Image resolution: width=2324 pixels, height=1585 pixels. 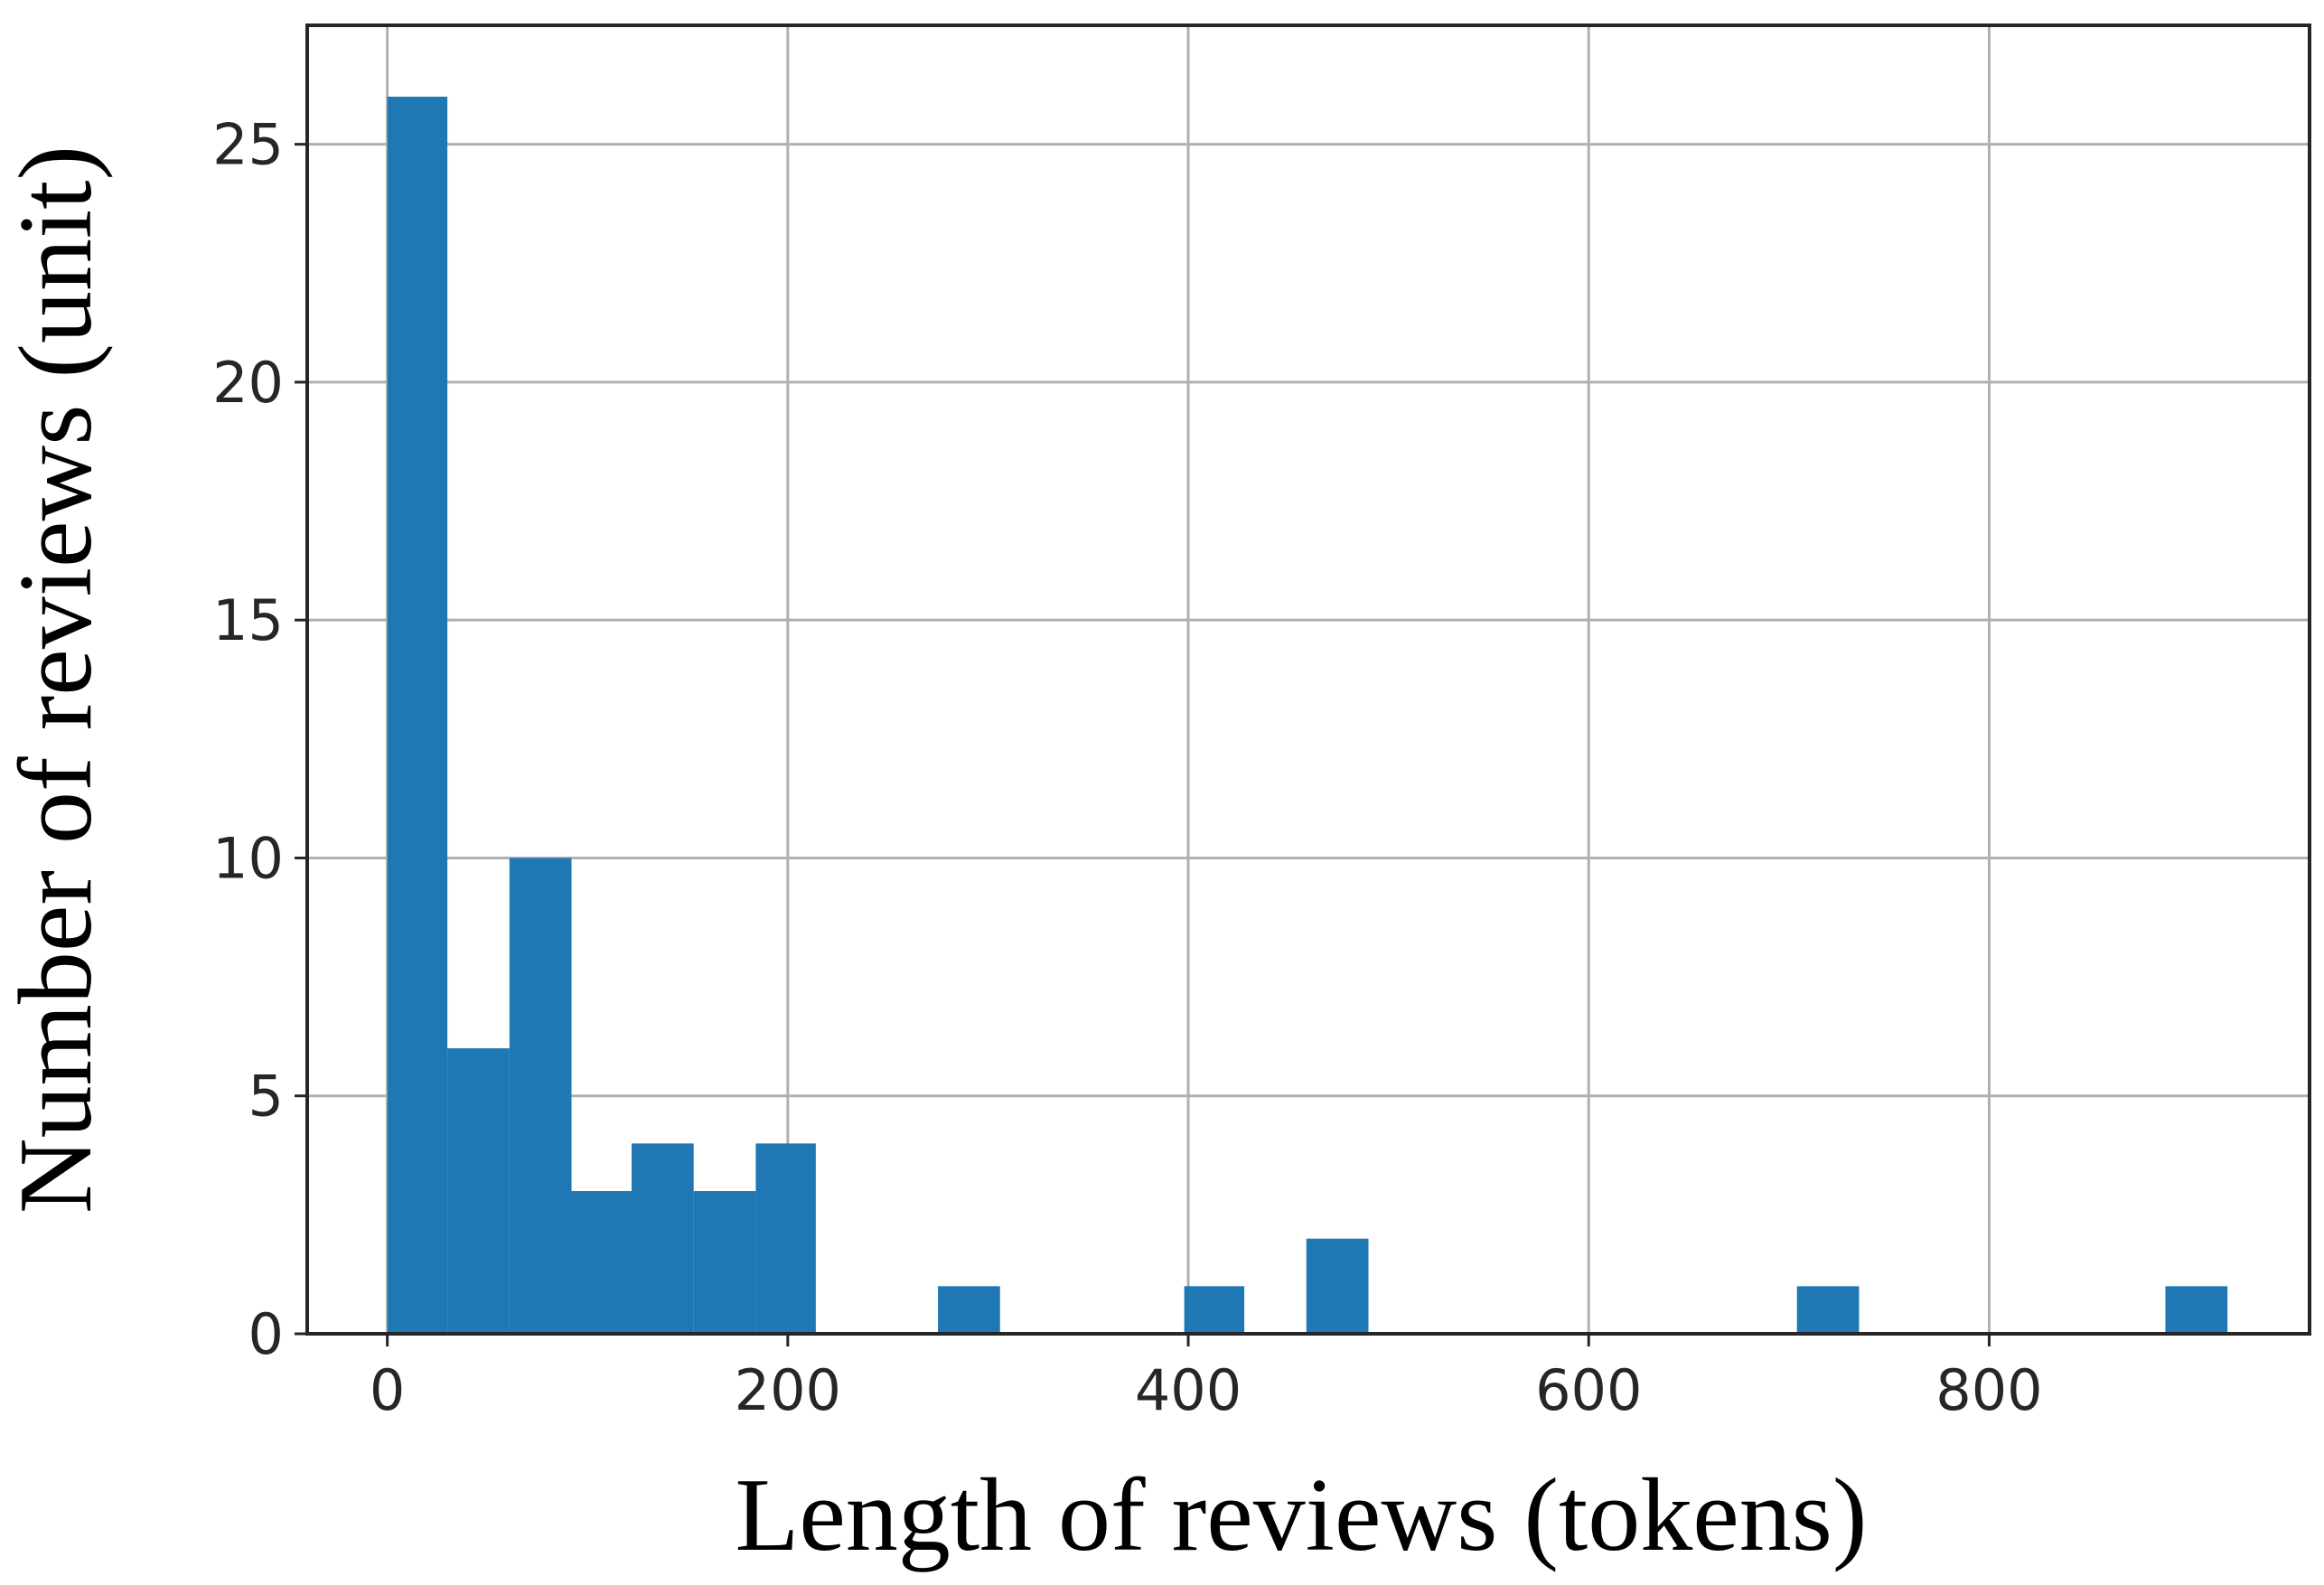 I want to click on y-tick-label: 5, so click(x=266, y=1097).